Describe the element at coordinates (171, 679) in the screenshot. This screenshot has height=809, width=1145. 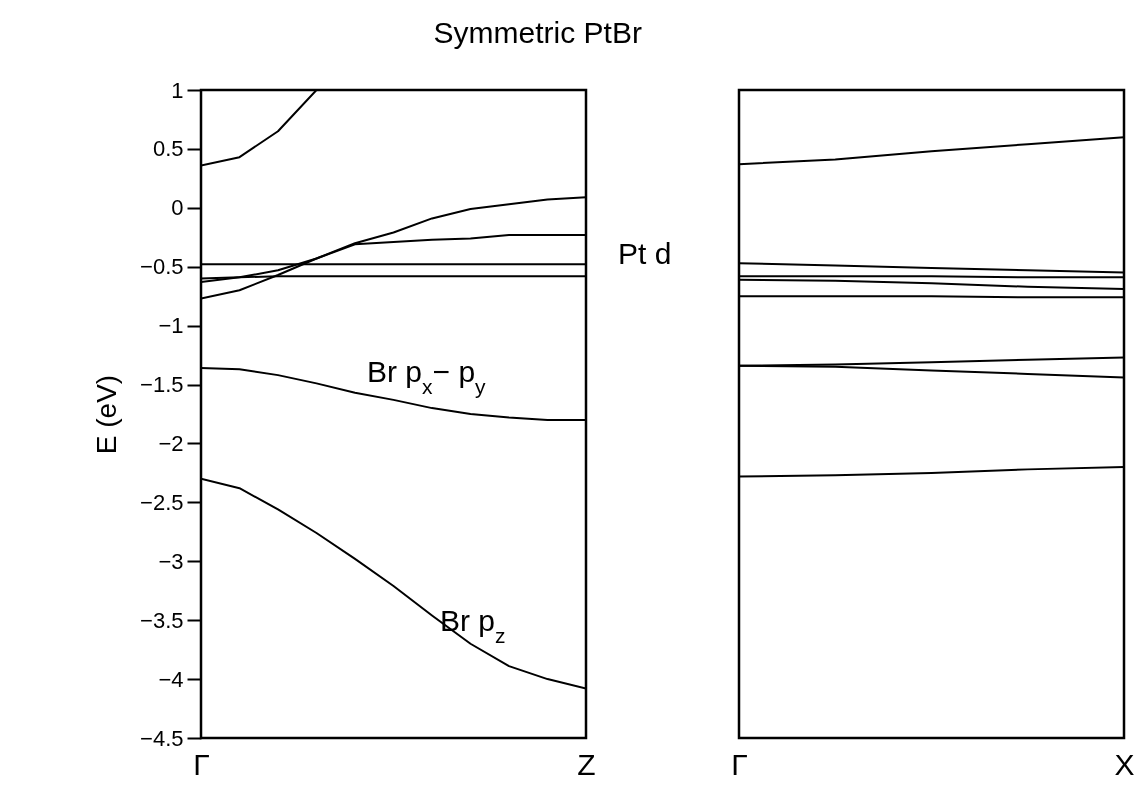
I see `y-tick-label: −4` at that location.